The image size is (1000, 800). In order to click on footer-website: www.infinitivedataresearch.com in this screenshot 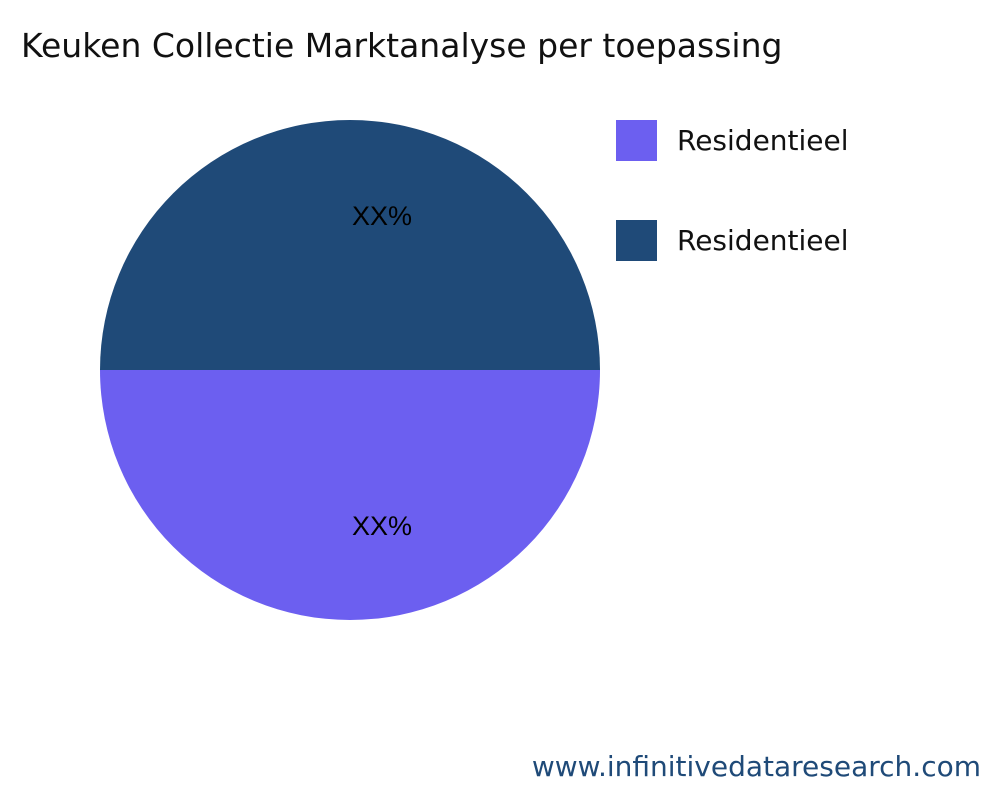, I will do `click(756, 766)`.